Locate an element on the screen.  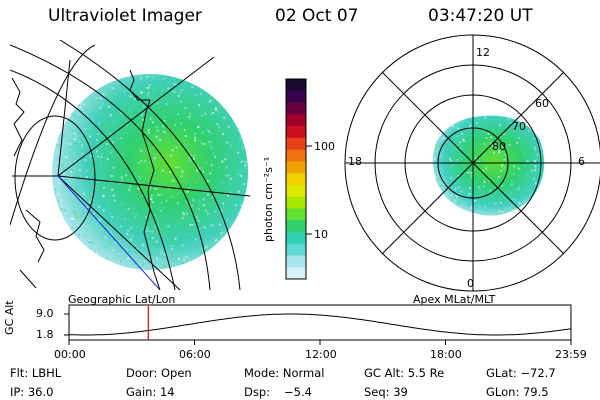
timeline-xtick-1800: 18:00 is located at coordinates (446, 354).